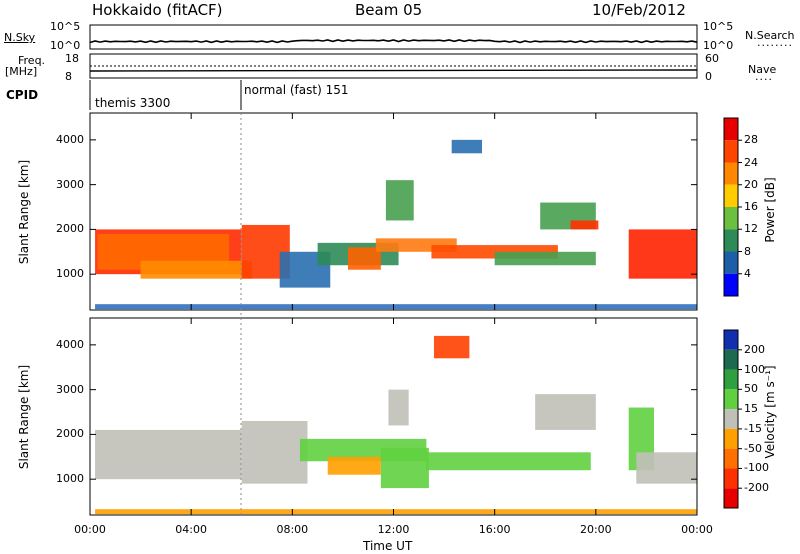 This screenshot has height=554, width=800. Describe the element at coordinates (775, 45) in the screenshot. I see `nsearch-legend-dots: ········` at that location.